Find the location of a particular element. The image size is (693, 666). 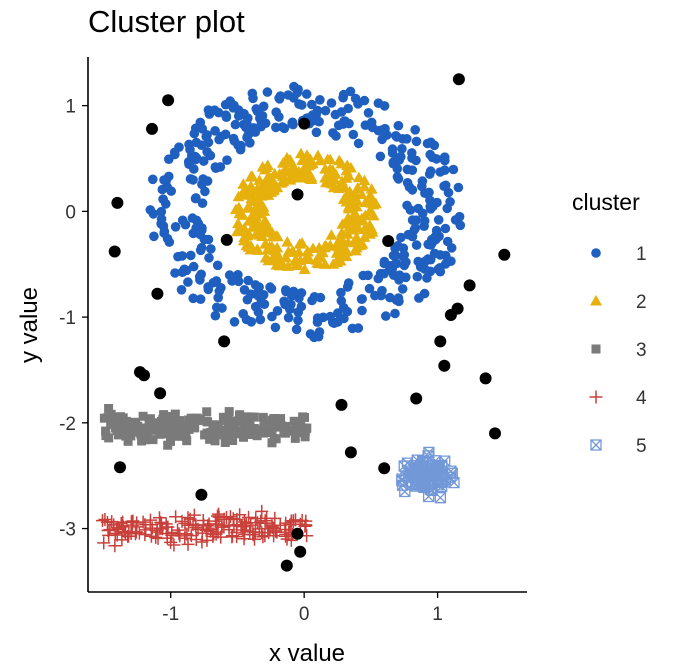

x-tick-label: -1 is located at coordinates (170, 614).